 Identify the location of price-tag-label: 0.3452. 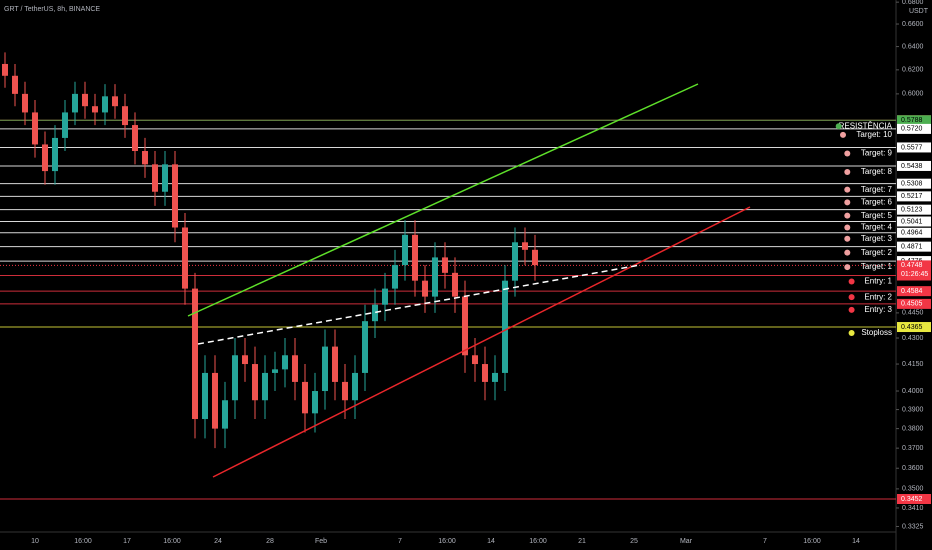
(912, 499).